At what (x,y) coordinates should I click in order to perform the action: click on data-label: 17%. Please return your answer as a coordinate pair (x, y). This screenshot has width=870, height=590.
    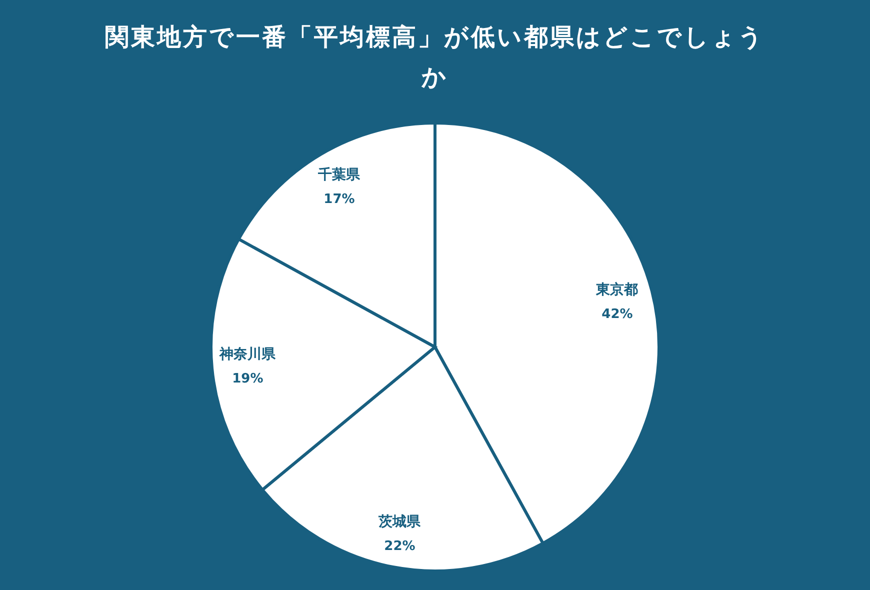
    Looking at the image, I should click on (339, 200).